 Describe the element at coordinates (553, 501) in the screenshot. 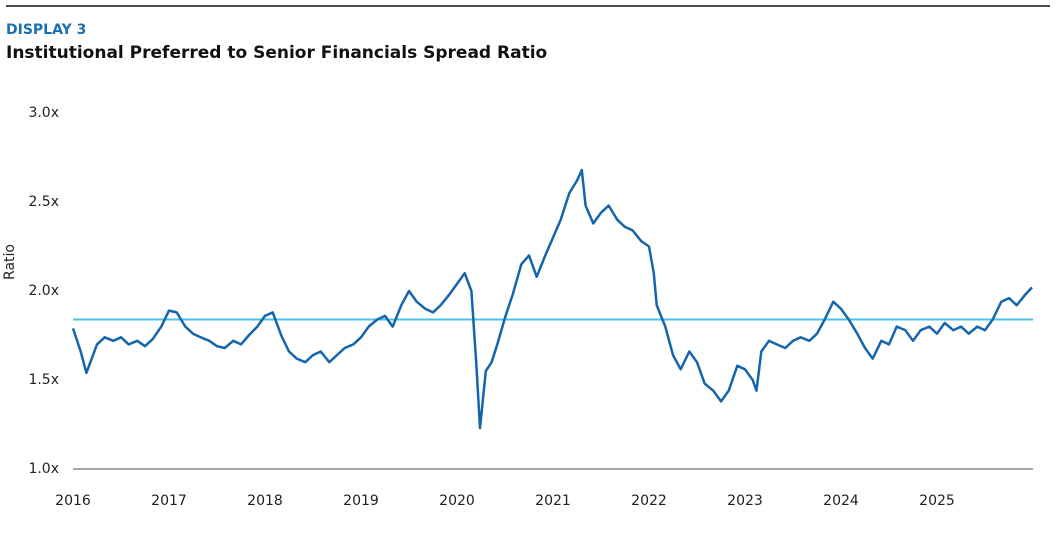

I see `x-tick-label: 2021` at that location.